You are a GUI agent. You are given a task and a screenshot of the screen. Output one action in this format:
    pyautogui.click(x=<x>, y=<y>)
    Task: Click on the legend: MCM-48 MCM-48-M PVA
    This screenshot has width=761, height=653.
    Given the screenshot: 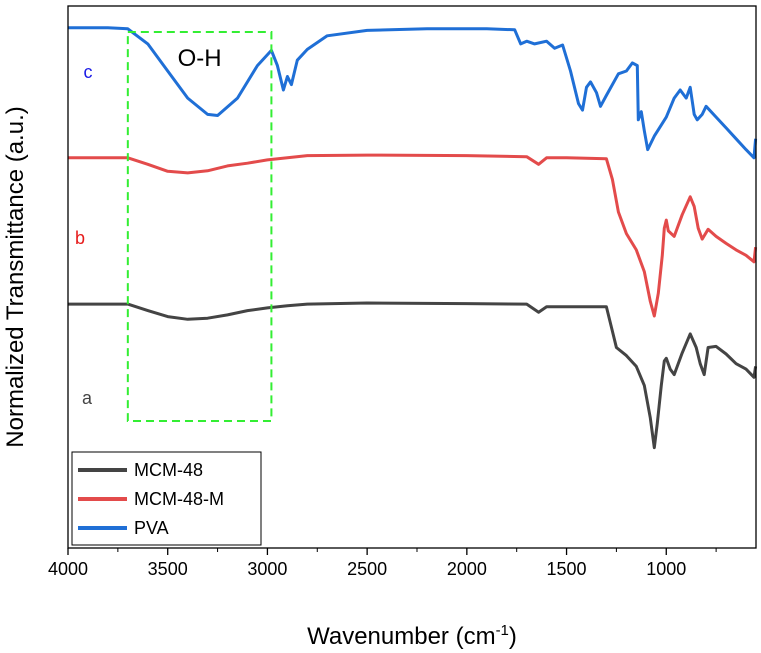 What is the action you would take?
    pyautogui.click(x=166, y=498)
    